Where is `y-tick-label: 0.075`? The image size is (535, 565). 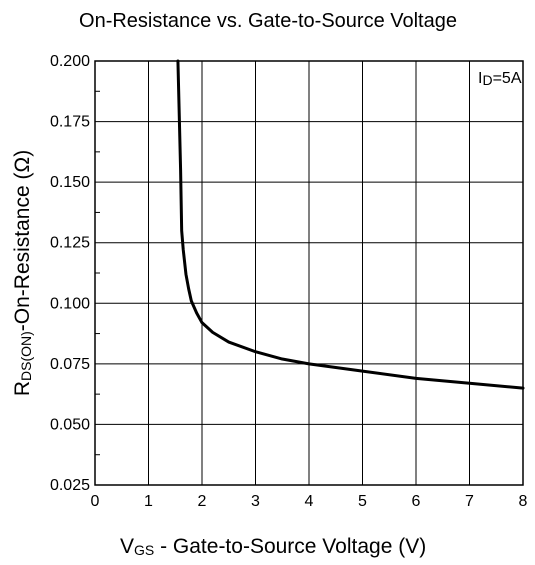 y-tick-label: 0.075 is located at coordinates (70, 364).